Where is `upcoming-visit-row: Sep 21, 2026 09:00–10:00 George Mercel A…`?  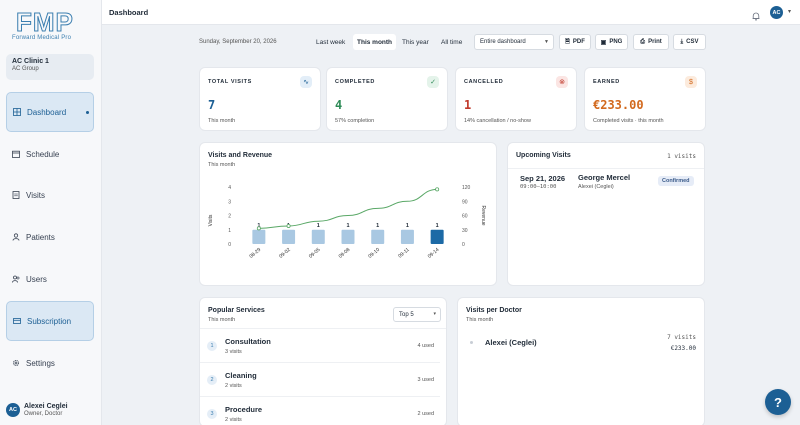 upcoming-visit-row: Sep 21, 2026 09:00–10:00 George Mercel A… is located at coordinates (606, 184).